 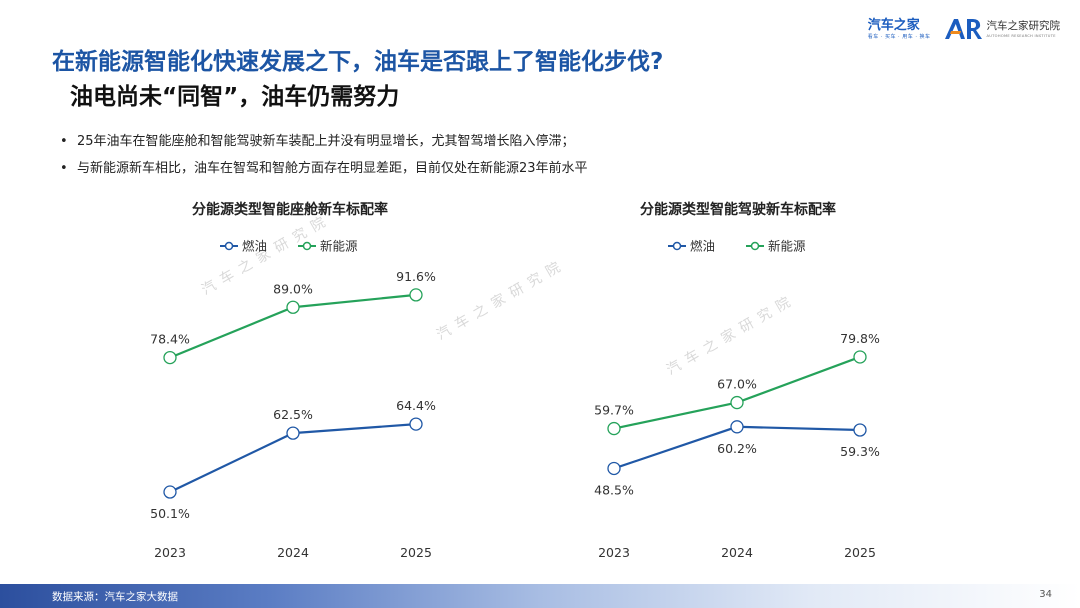 What do you see at coordinates (860, 338) in the screenshot?
I see `data-label: 79.8%` at bounding box center [860, 338].